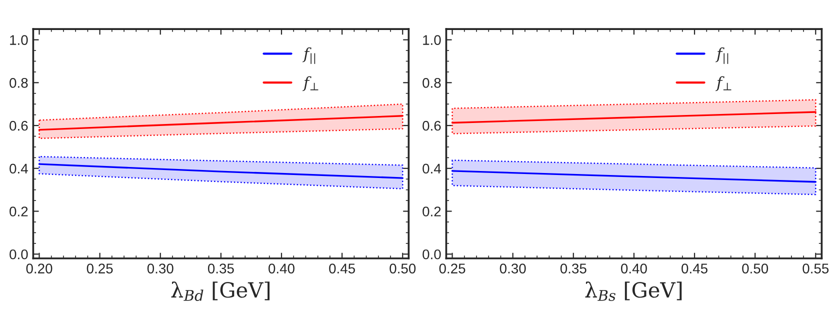 Image resolution: width=830 pixels, height=323 pixels. I want to click on x-tick-label: 0.55, so click(815, 269).